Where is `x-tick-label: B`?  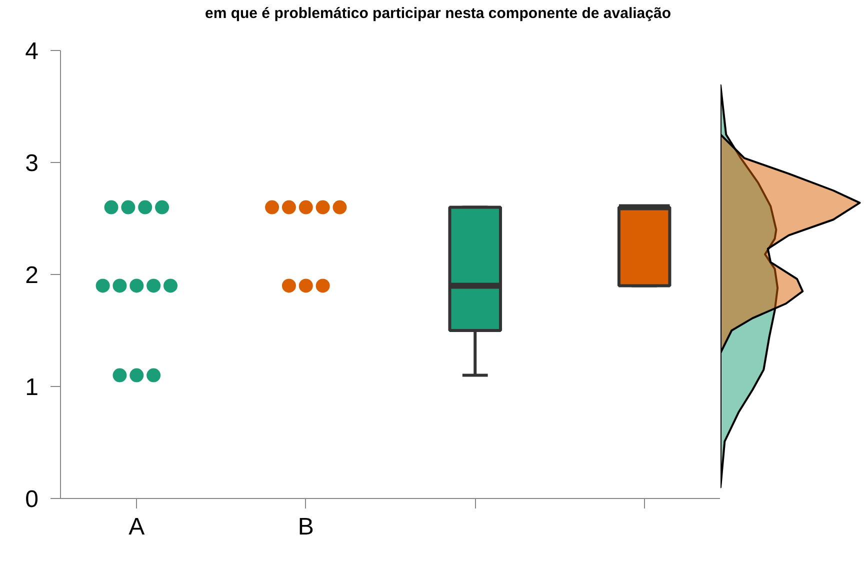 x-tick-label: B is located at coordinates (306, 527).